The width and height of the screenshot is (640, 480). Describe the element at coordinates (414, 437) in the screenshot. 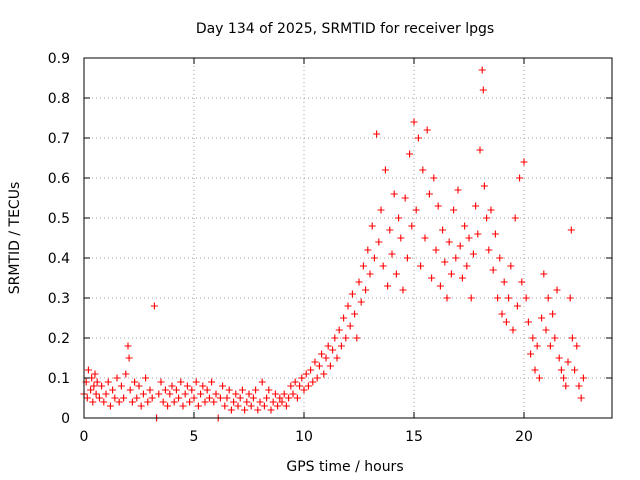

I see `x-tick-label: 15` at that location.